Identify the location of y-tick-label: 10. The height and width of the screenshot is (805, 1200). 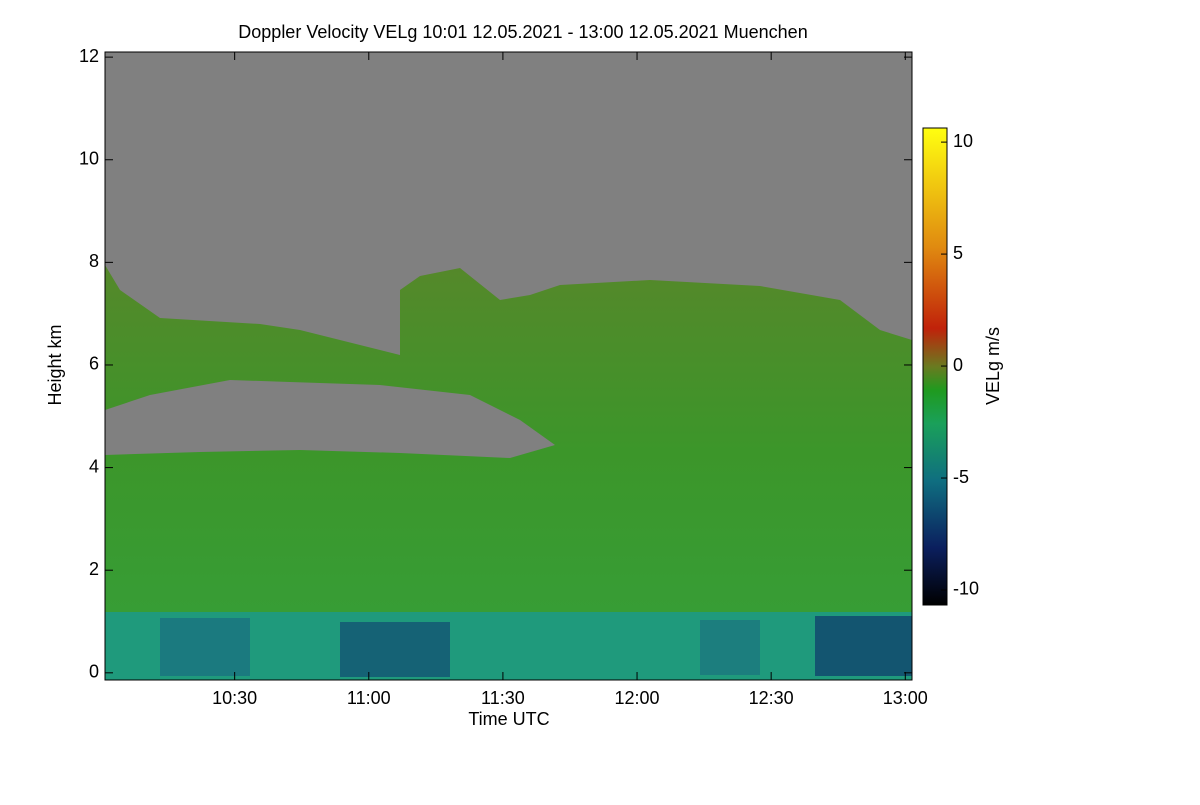
(89, 158).